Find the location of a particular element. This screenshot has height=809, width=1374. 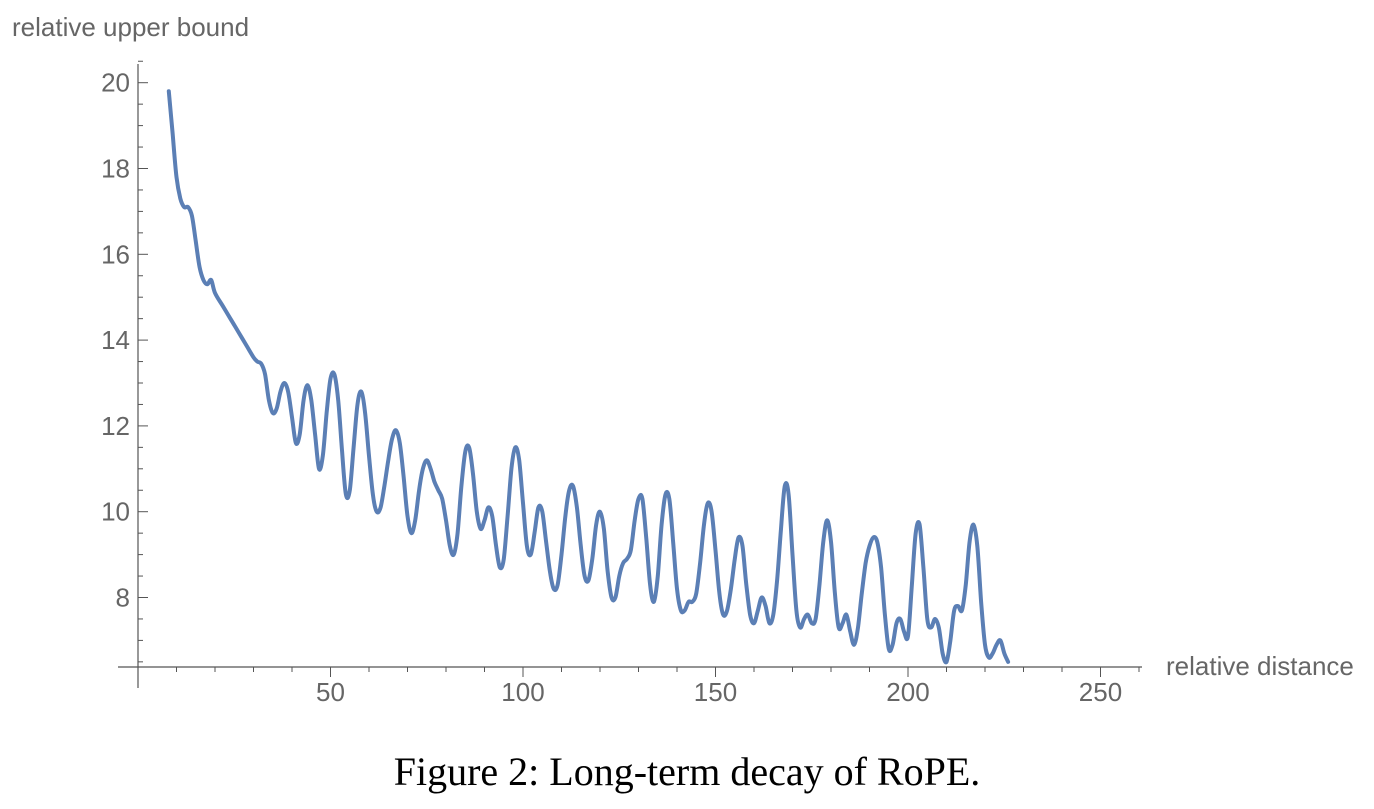

x-tick-label: 100 is located at coordinates (522, 692).